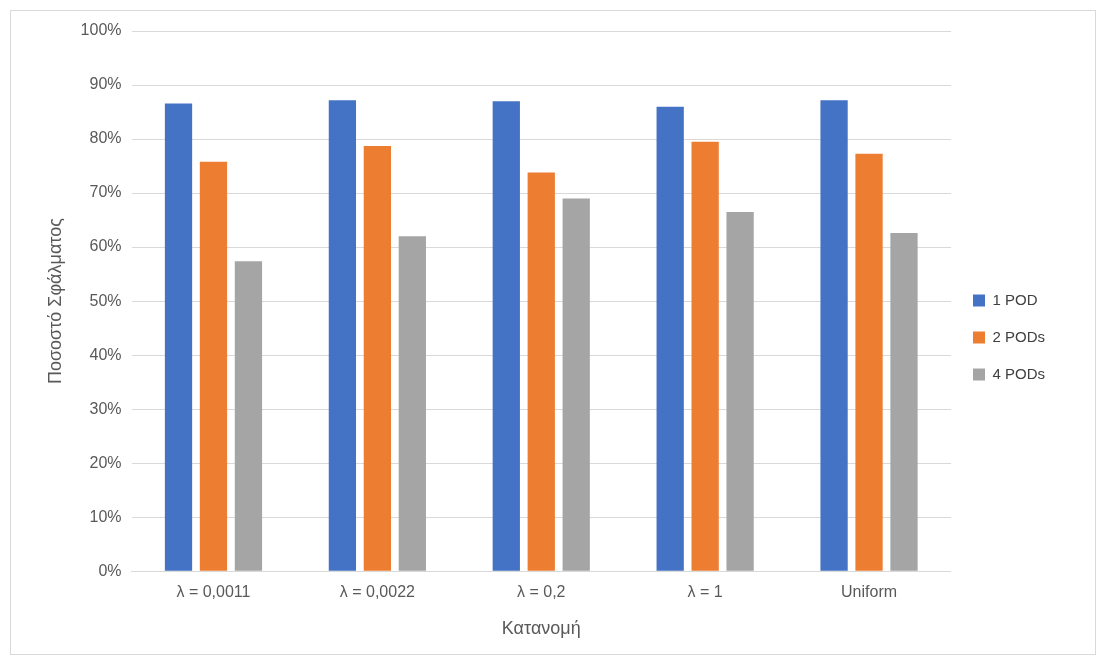  Describe the element at coordinates (541, 628) in the screenshot. I see `x-axis-title: Κατανομή` at that location.